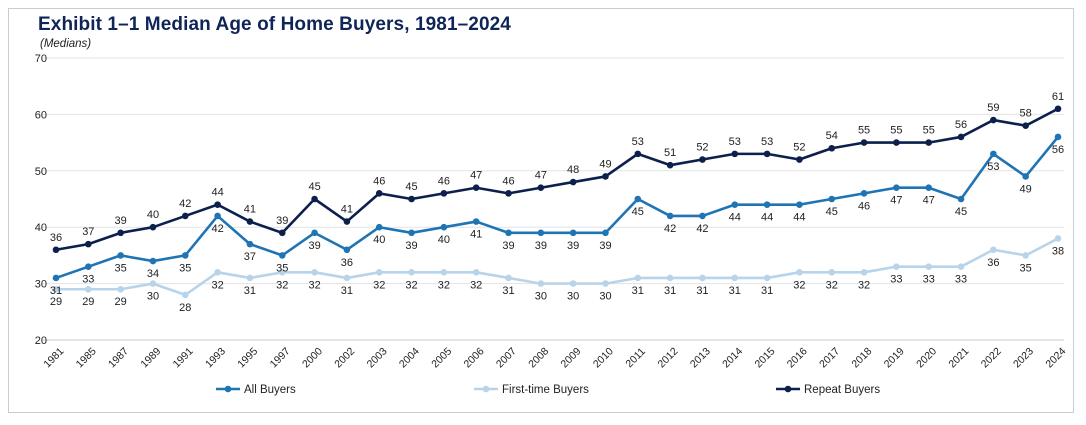  What do you see at coordinates (571, 357) in the screenshot?
I see `x-tick-label: 2009` at bounding box center [571, 357].